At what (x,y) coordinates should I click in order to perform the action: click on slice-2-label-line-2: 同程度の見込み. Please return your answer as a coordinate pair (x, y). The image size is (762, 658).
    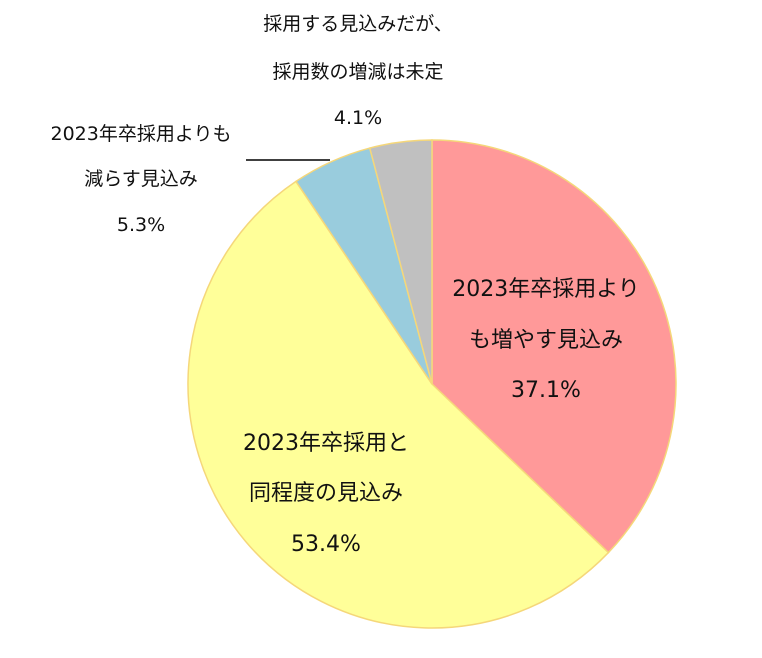
    Looking at the image, I should click on (326, 493).